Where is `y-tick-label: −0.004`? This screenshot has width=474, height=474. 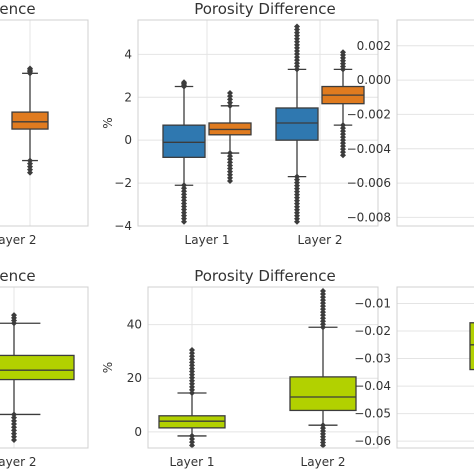 y-tick-label: −0.004 is located at coordinates (369, 149).